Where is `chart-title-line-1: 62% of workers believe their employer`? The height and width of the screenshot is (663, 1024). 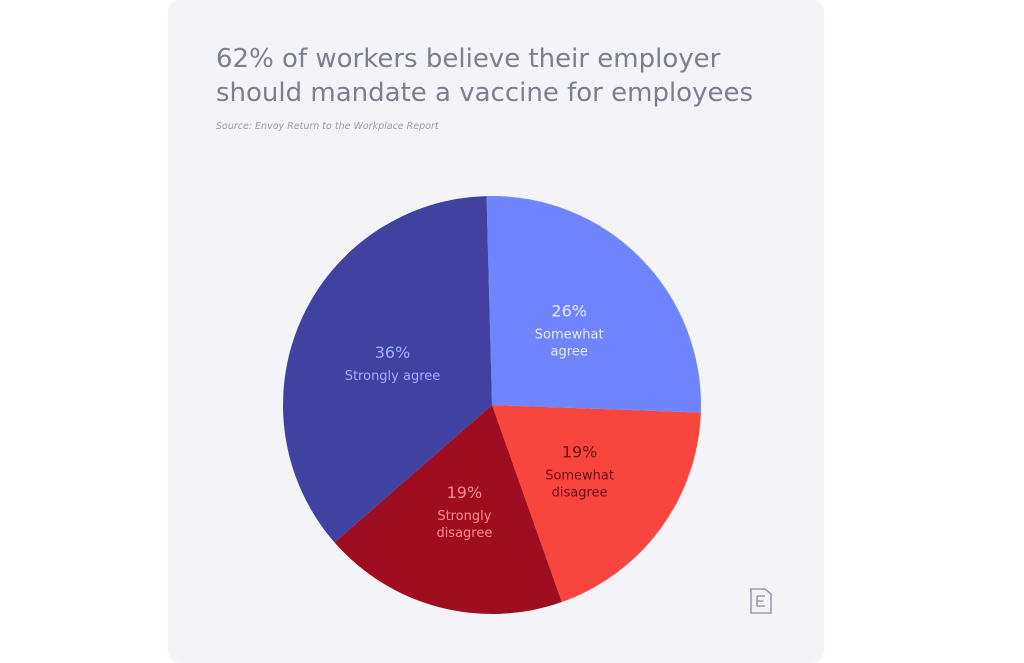
chart-title-line-1: 62% of workers believe their employer is located at coordinates (468, 59).